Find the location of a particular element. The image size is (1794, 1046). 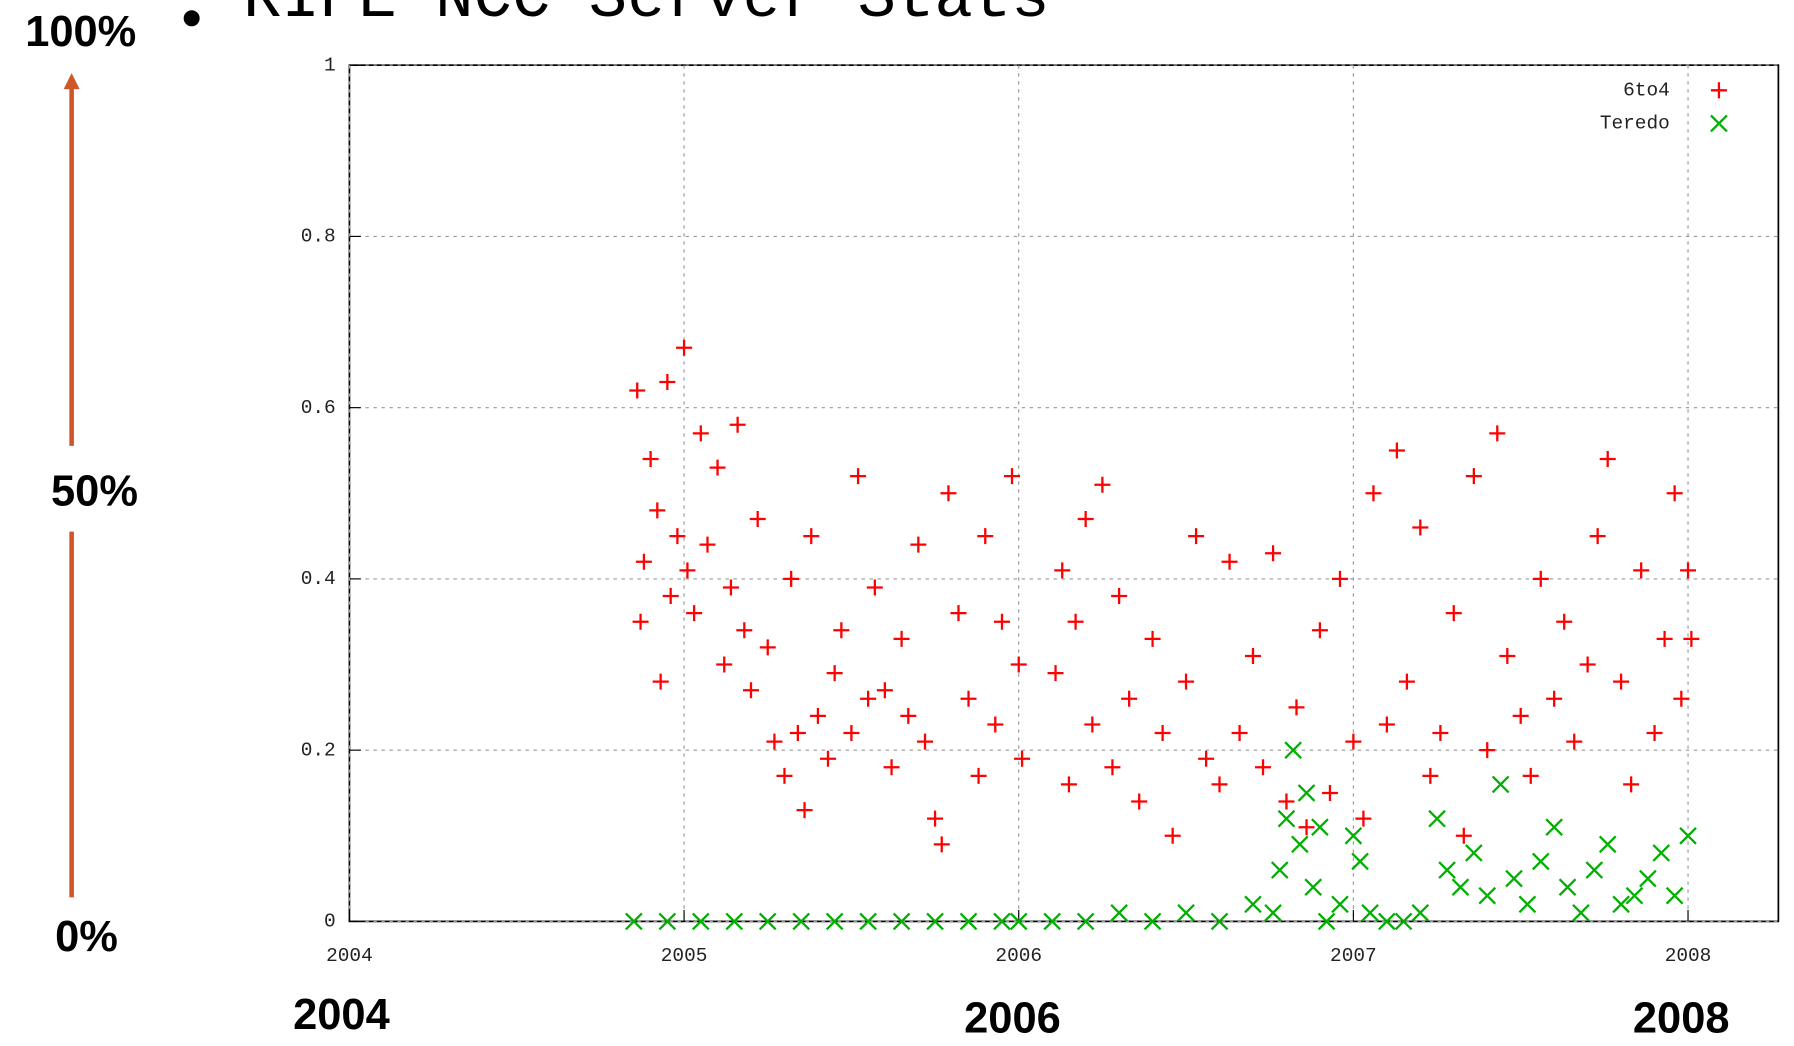

legend-label: 6to4 is located at coordinates (1646, 90).